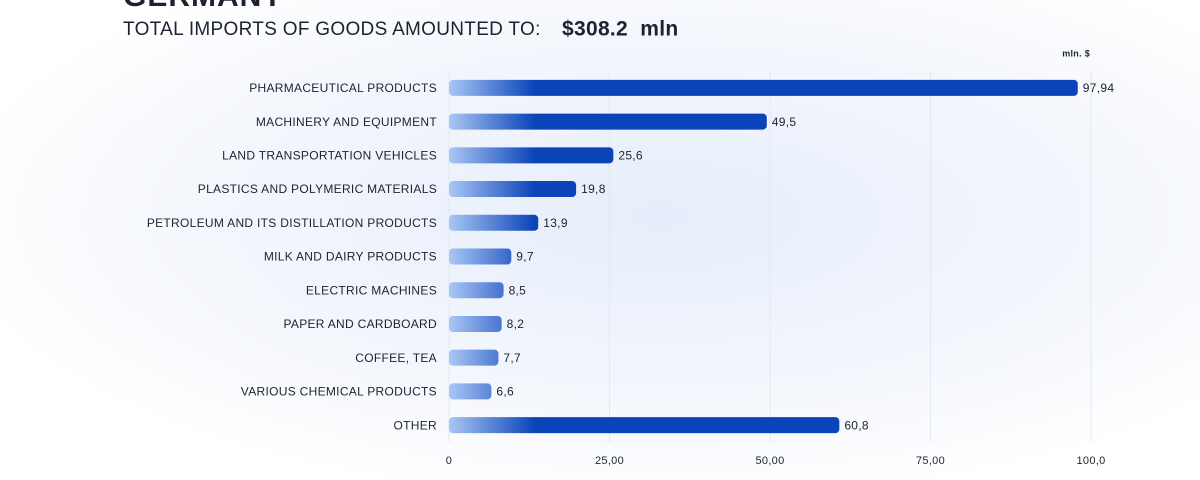 The height and width of the screenshot is (480, 1200). I want to click on value-label: 97,94, so click(1099, 88).